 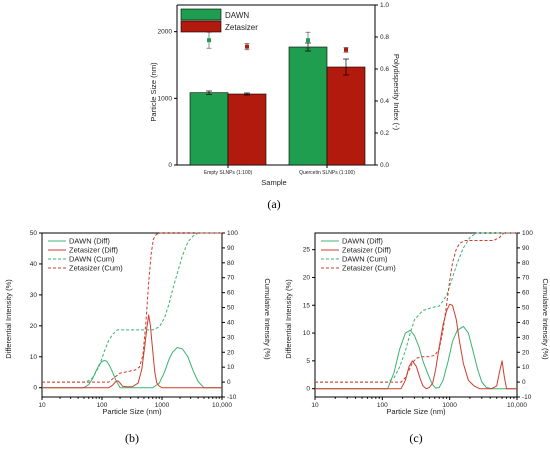 What do you see at coordinates (34, 295) in the screenshot?
I see `y-tick-label: 30` at bounding box center [34, 295].